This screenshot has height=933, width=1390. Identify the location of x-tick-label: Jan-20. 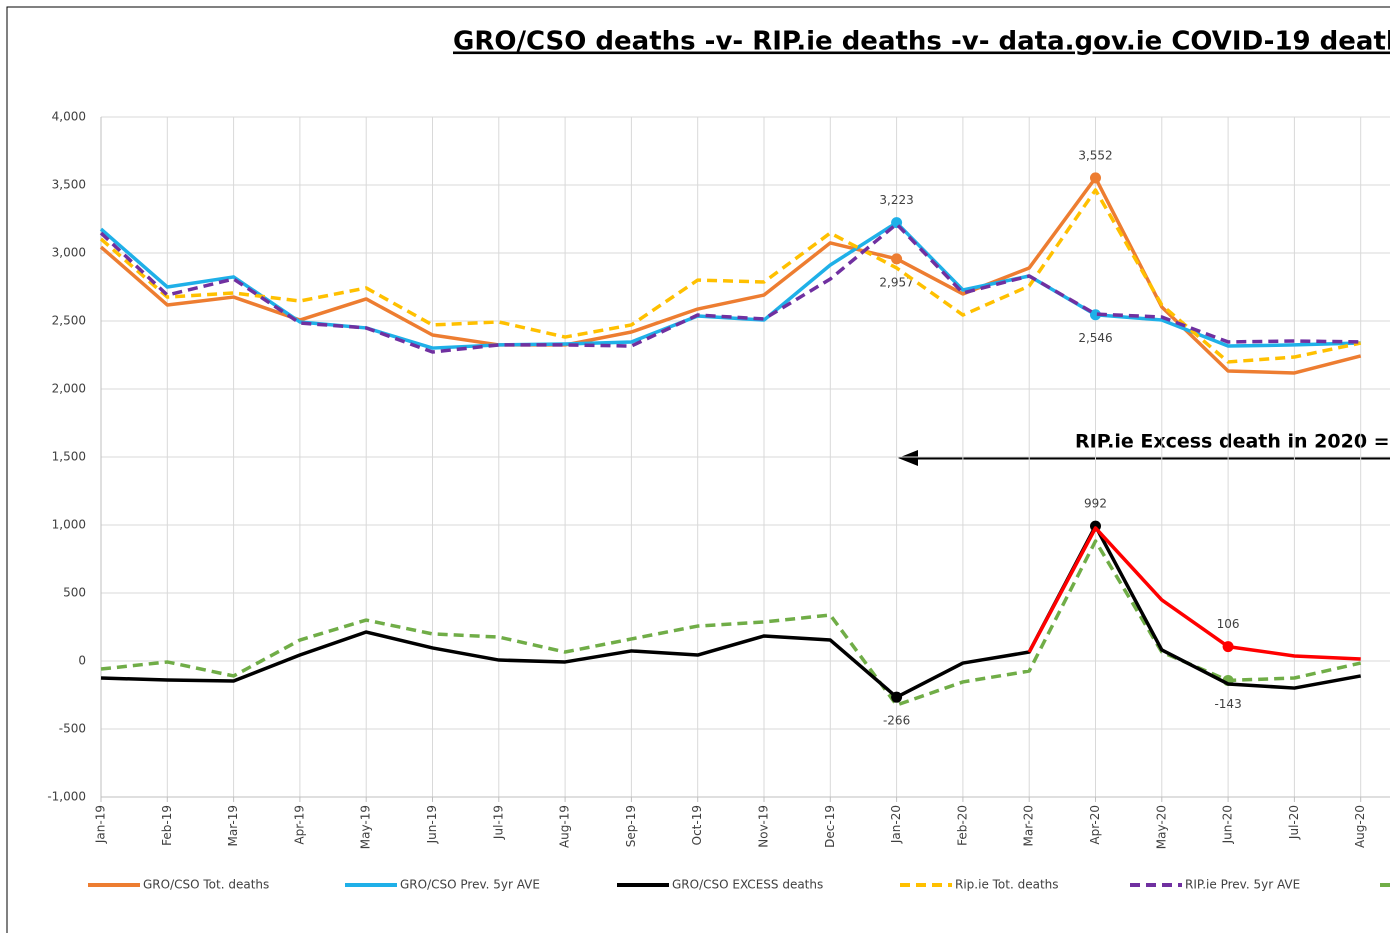
(896, 824).